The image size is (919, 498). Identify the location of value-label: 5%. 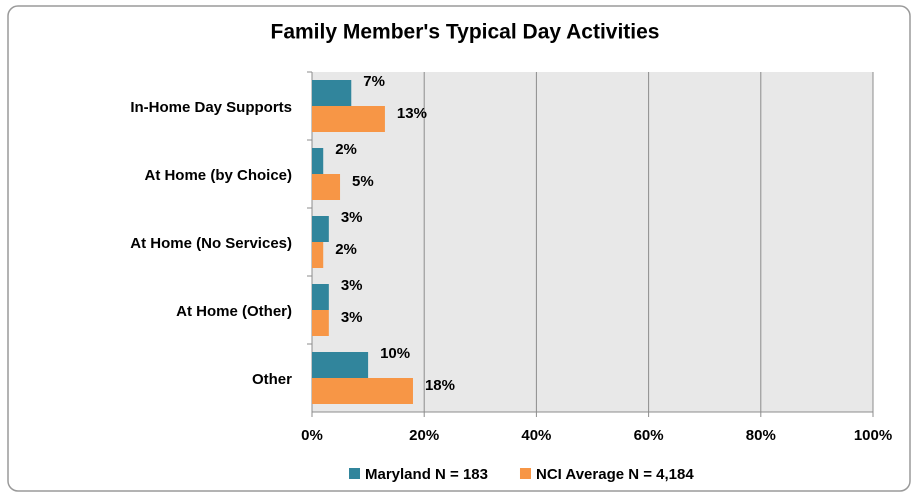
(363, 181).